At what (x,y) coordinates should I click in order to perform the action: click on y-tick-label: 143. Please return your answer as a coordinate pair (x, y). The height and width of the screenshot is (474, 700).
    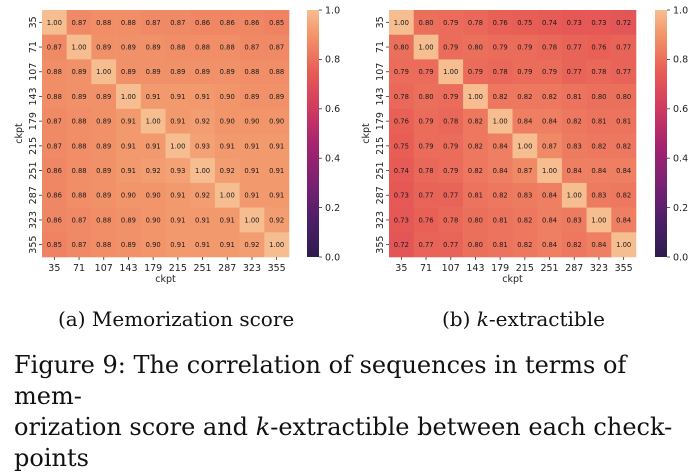
    Looking at the image, I should click on (33, 96).